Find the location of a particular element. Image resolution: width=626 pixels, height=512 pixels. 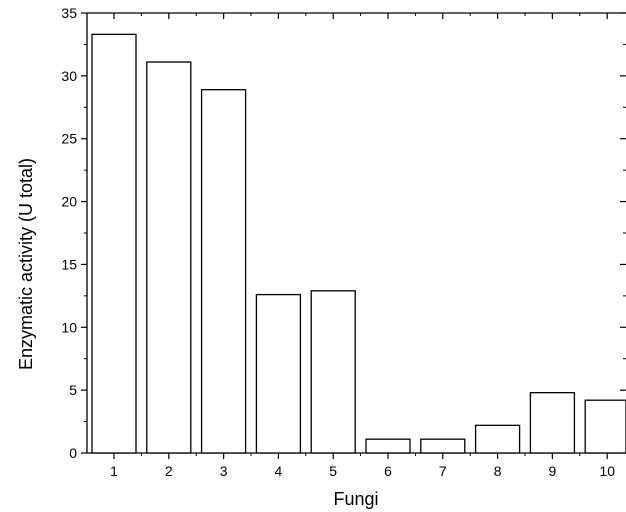

y-tick-label: 5 is located at coordinates (73, 390).